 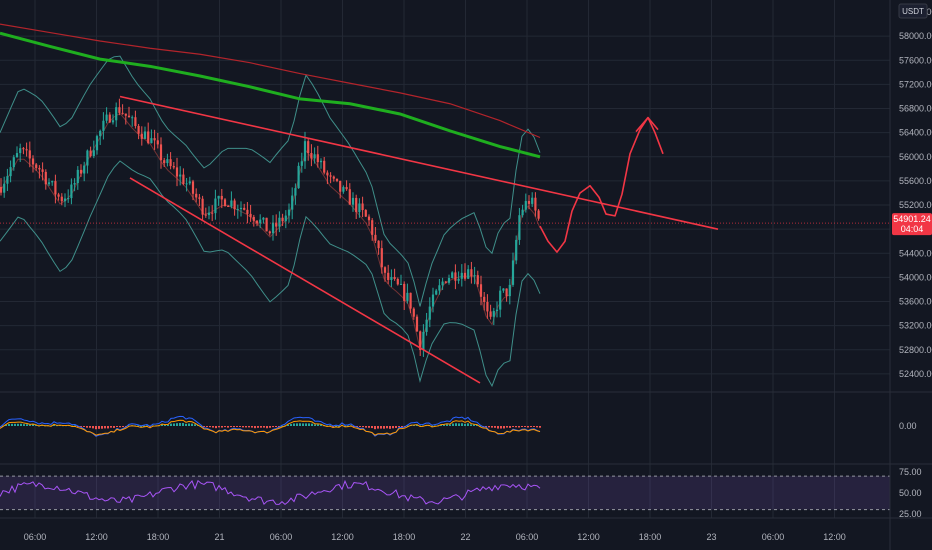 I want to click on last-price-tag, so click(x=912, y=224).